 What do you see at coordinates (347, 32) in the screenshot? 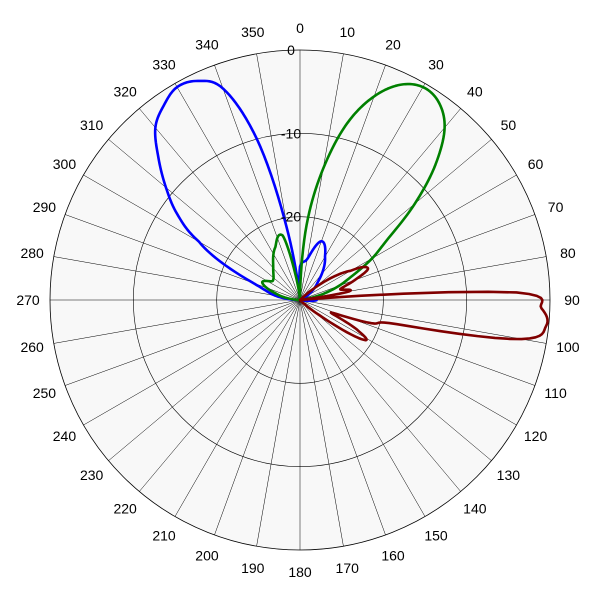
I see `angle-tick-label: 10` at bounding box center [347, 32].